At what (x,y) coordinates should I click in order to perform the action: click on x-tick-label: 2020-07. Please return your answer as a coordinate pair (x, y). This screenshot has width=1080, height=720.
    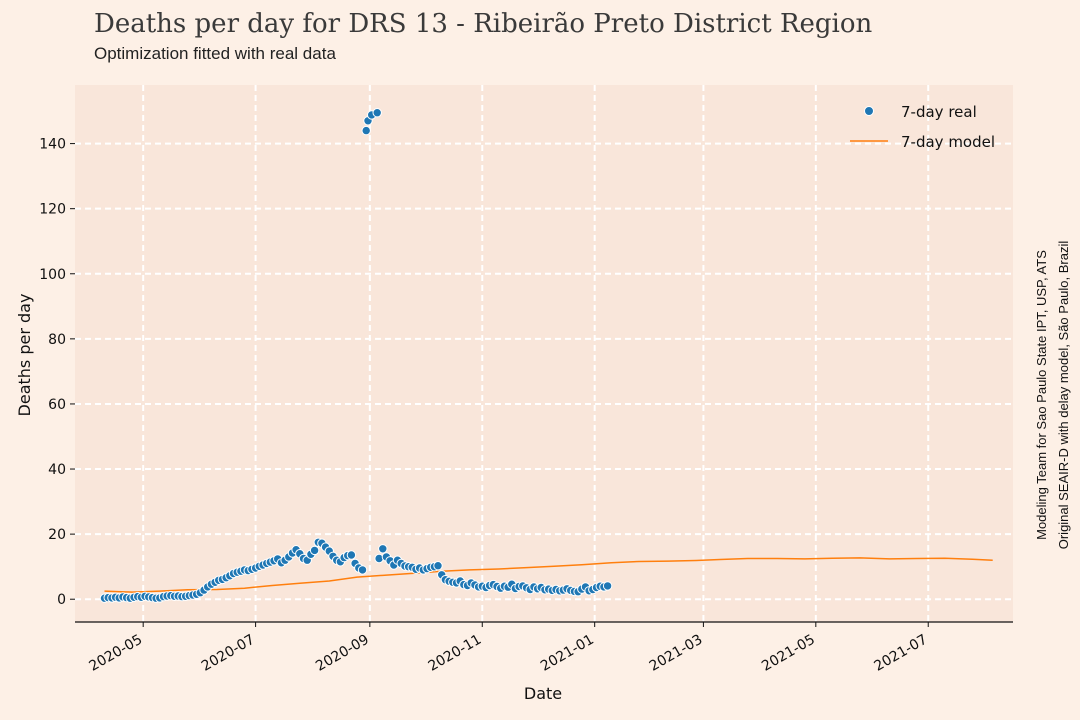
    Looking at the image, I should click on (228, 653).